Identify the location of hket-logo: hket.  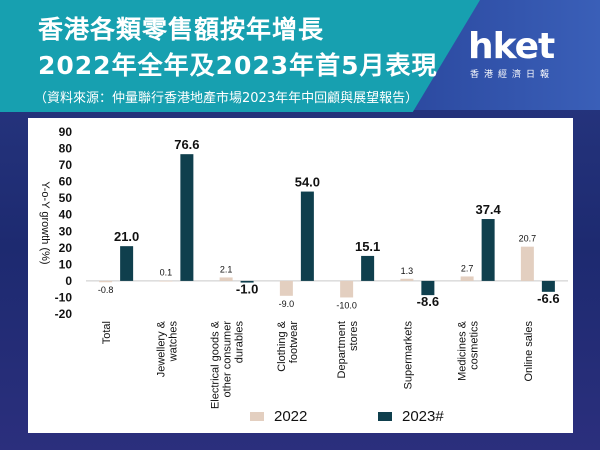
(511, 46).